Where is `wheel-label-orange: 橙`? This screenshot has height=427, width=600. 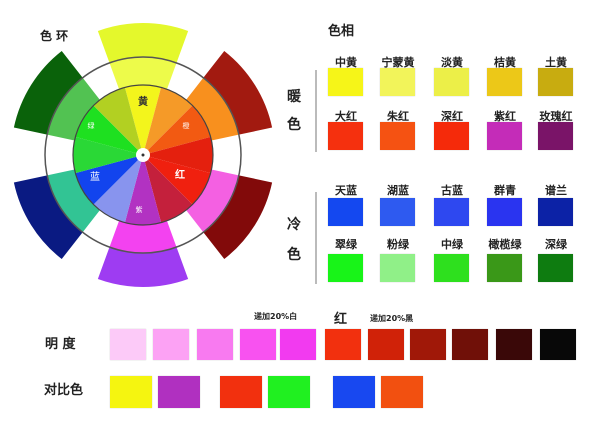 wheel-label-orange: 橙 is located at coordinates (186, 125).